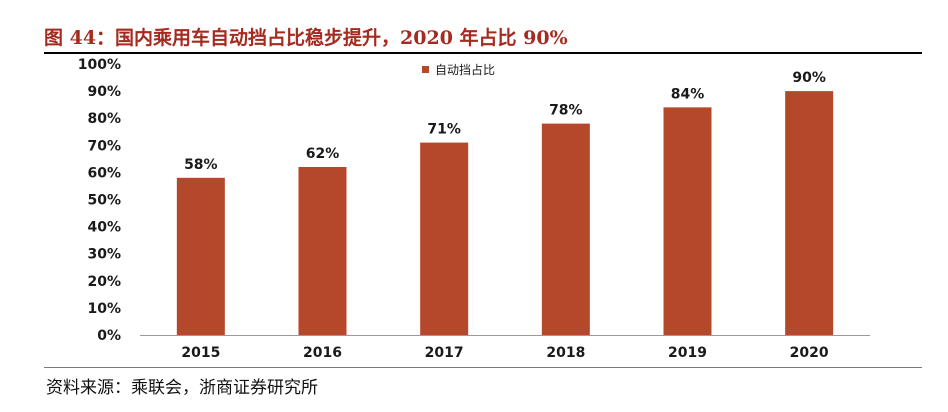 This screenshot has width=948, height=412. Describe the element at coordinates (687, 353) in the screenshot. I see `x-tick-label: 2019` at that location.